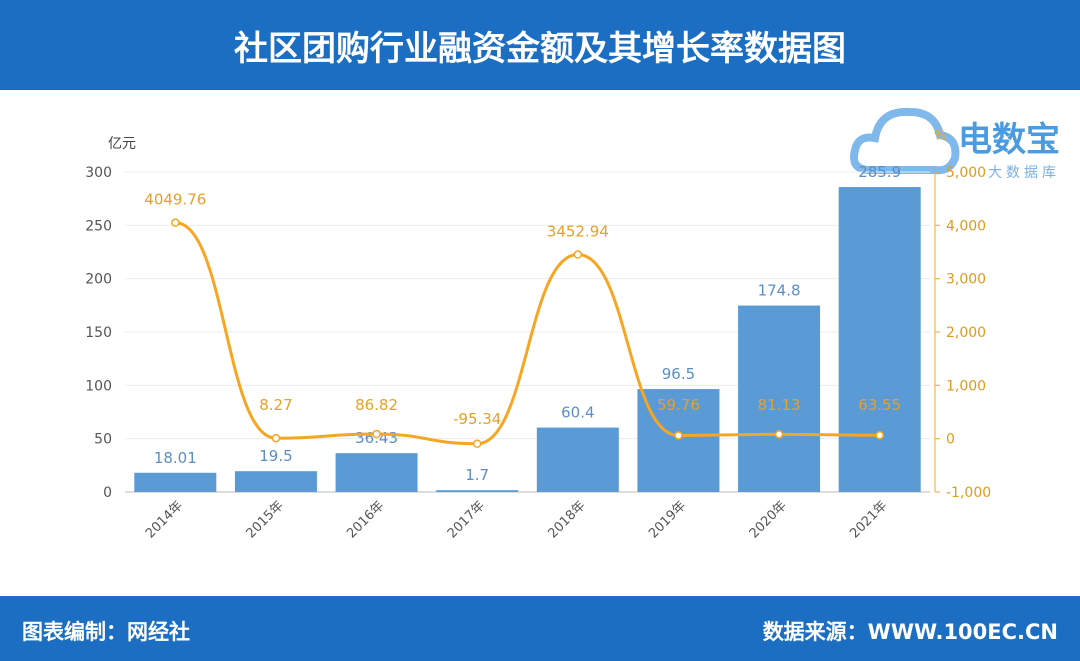 This screenshot has width=1080, height=661. I want to click on line-data-label: 59.76, so click(678, 405).